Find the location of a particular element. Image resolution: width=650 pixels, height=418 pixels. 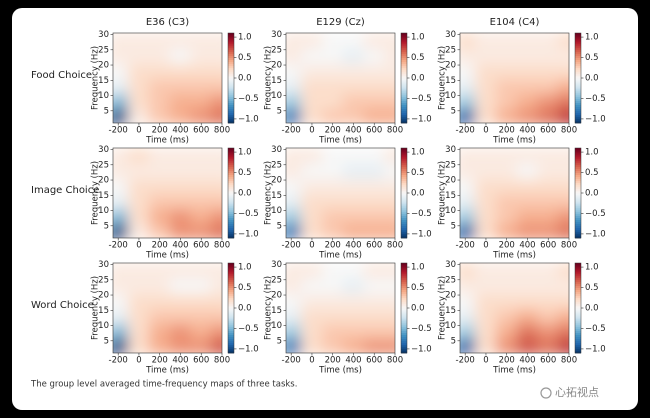

y-axis-label: Frequency (Hz) is located at coordinates (96, 78).